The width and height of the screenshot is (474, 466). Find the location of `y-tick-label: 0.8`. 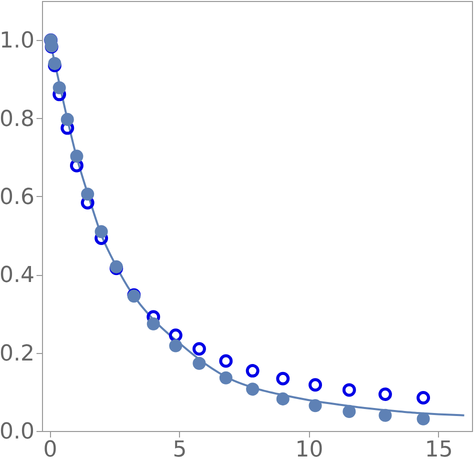

y-tick-label: 0.8 is located at coordinates (17, 119).